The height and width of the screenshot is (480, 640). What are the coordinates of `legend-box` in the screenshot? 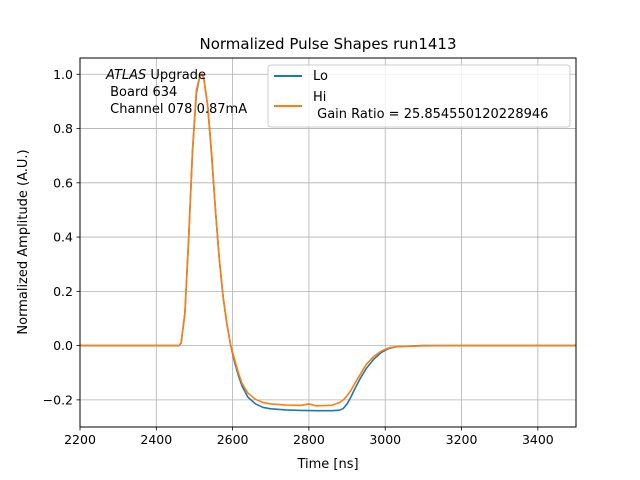 It's located at (419, 96).